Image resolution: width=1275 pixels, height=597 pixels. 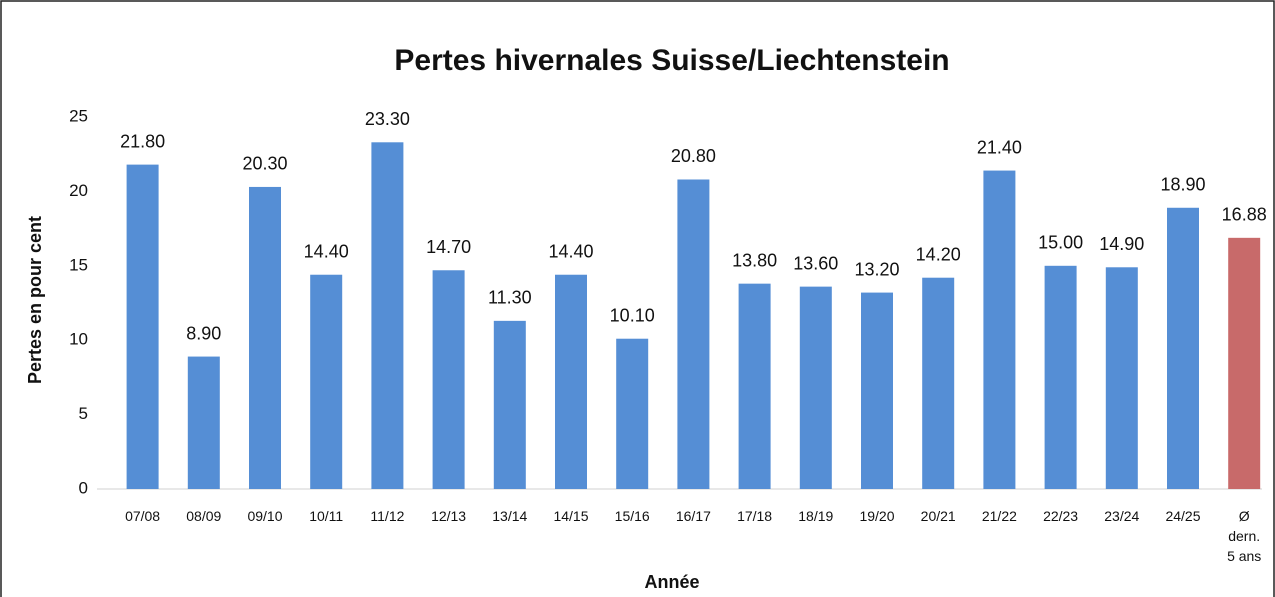 I want to click on x-tick-label: 15/16, so click(x=632, y=516).